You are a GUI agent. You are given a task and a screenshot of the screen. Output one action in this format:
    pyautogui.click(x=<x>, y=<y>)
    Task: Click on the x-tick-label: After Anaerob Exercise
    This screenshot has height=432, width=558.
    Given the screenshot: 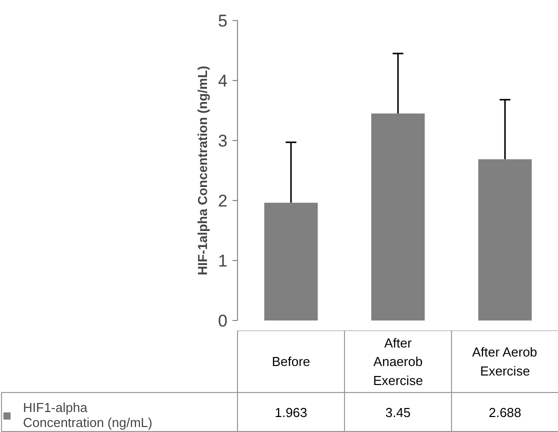 What is the action you would take?
    pyautogui.click(x=398, y=361)
    